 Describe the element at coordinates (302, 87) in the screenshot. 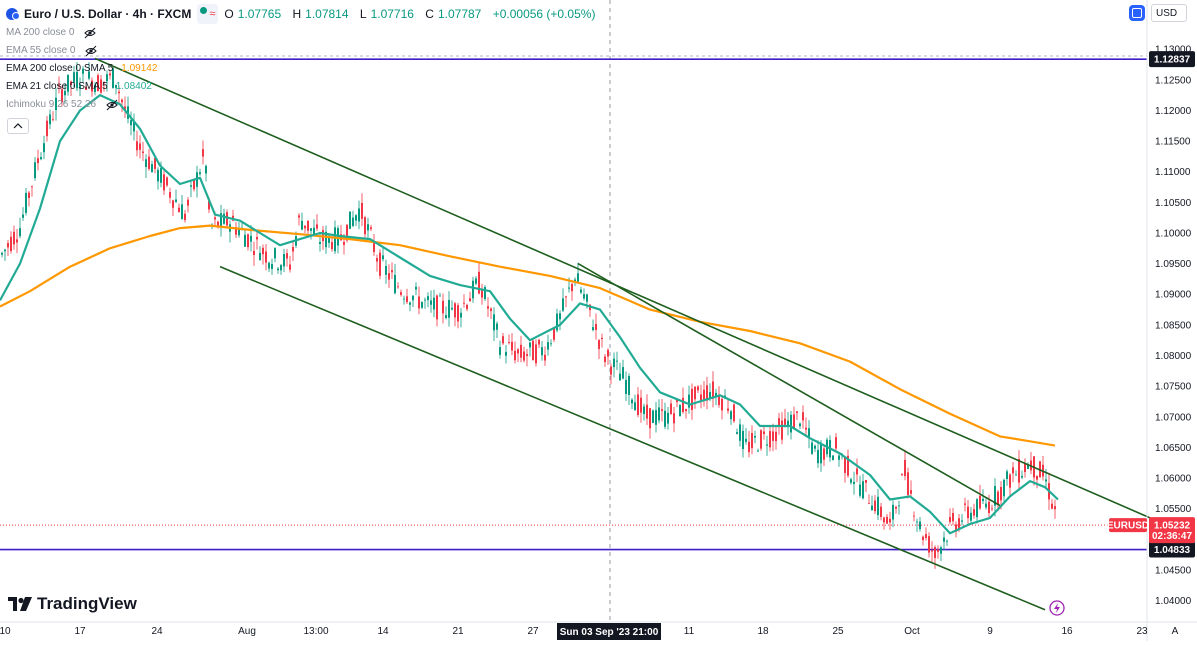

I see `indicator-ema21: EMA 21 close 0 SMA 5 1.08402` at that location.